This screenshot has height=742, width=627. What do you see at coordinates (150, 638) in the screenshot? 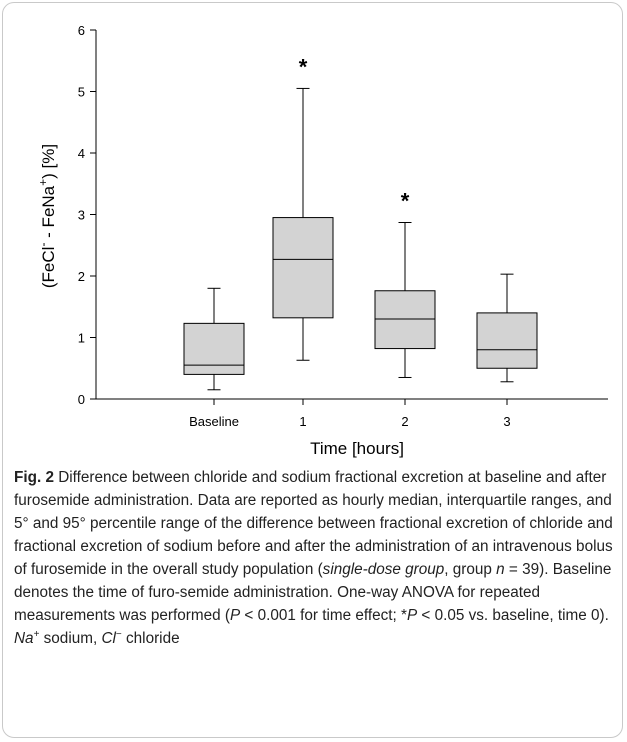
I see `caption-text: chloride` at bounding box center [150, 638].